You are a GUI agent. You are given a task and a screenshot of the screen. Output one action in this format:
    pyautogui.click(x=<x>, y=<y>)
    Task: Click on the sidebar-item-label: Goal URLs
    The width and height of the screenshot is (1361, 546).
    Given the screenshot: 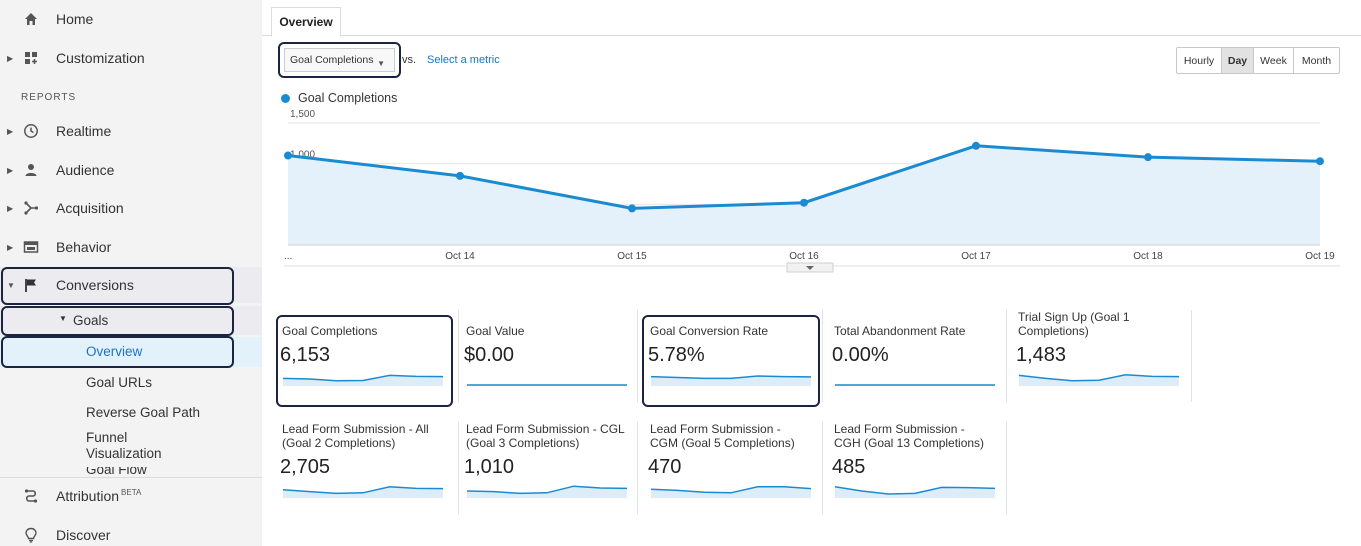 What is the action you would take?
    pyautogui.click(x=119, y=382)
    